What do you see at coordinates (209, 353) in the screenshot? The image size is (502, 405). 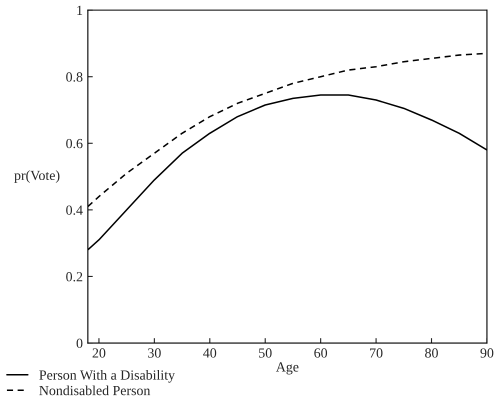 I see `x-tick-label: 40` at bounding box center [209, 353].